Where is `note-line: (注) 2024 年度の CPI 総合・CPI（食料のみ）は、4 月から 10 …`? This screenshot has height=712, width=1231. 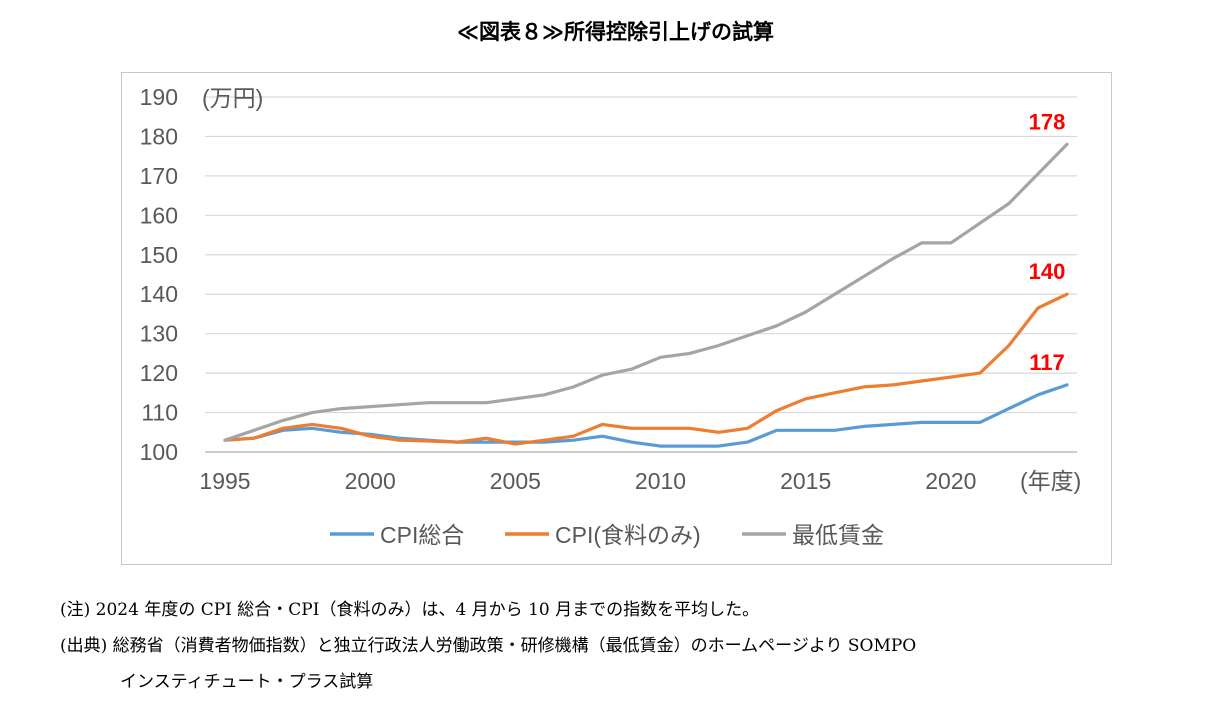 note-line: (注) 2024 年度の CPI 総合・CPI（食料のみ）は、4 月から 10 … is located at coordinates (410, 610).